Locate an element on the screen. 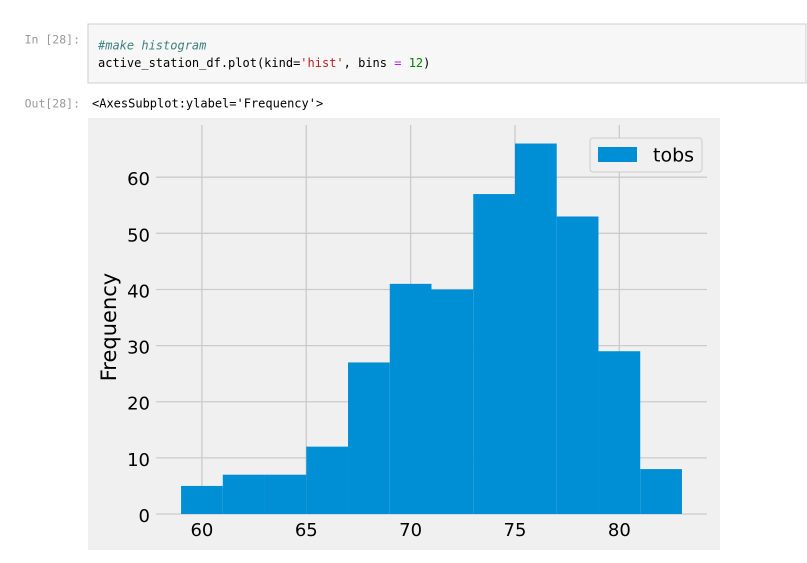  output-text: <AxesSubplot:ylabel='Frequency'> is located at coordinates (207, 104).